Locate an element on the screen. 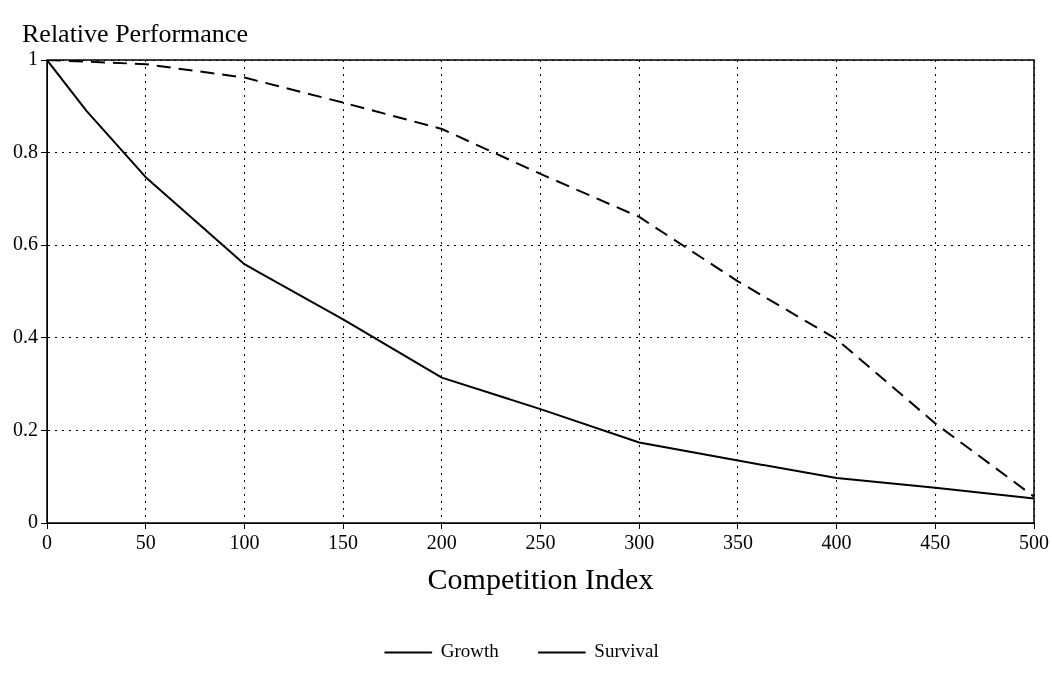  legend-label: Survival is located at coordinates (626, 651).